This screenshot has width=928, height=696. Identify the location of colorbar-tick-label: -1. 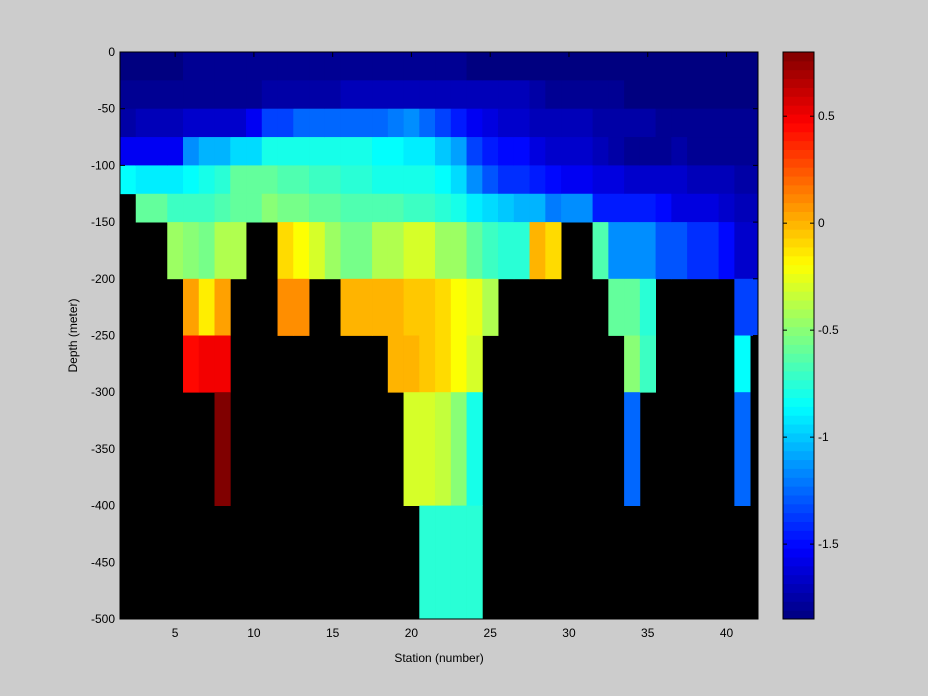
(823, 437).